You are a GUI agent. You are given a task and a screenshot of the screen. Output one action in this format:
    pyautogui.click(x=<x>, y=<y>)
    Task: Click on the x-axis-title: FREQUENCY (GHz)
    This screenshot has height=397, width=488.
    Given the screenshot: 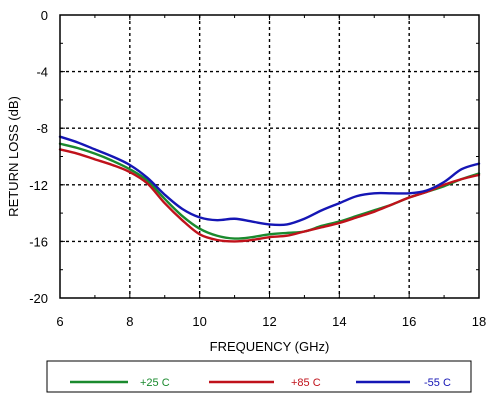 What is the action you would take?
    pyautogui.click(x=270, y=346)
    